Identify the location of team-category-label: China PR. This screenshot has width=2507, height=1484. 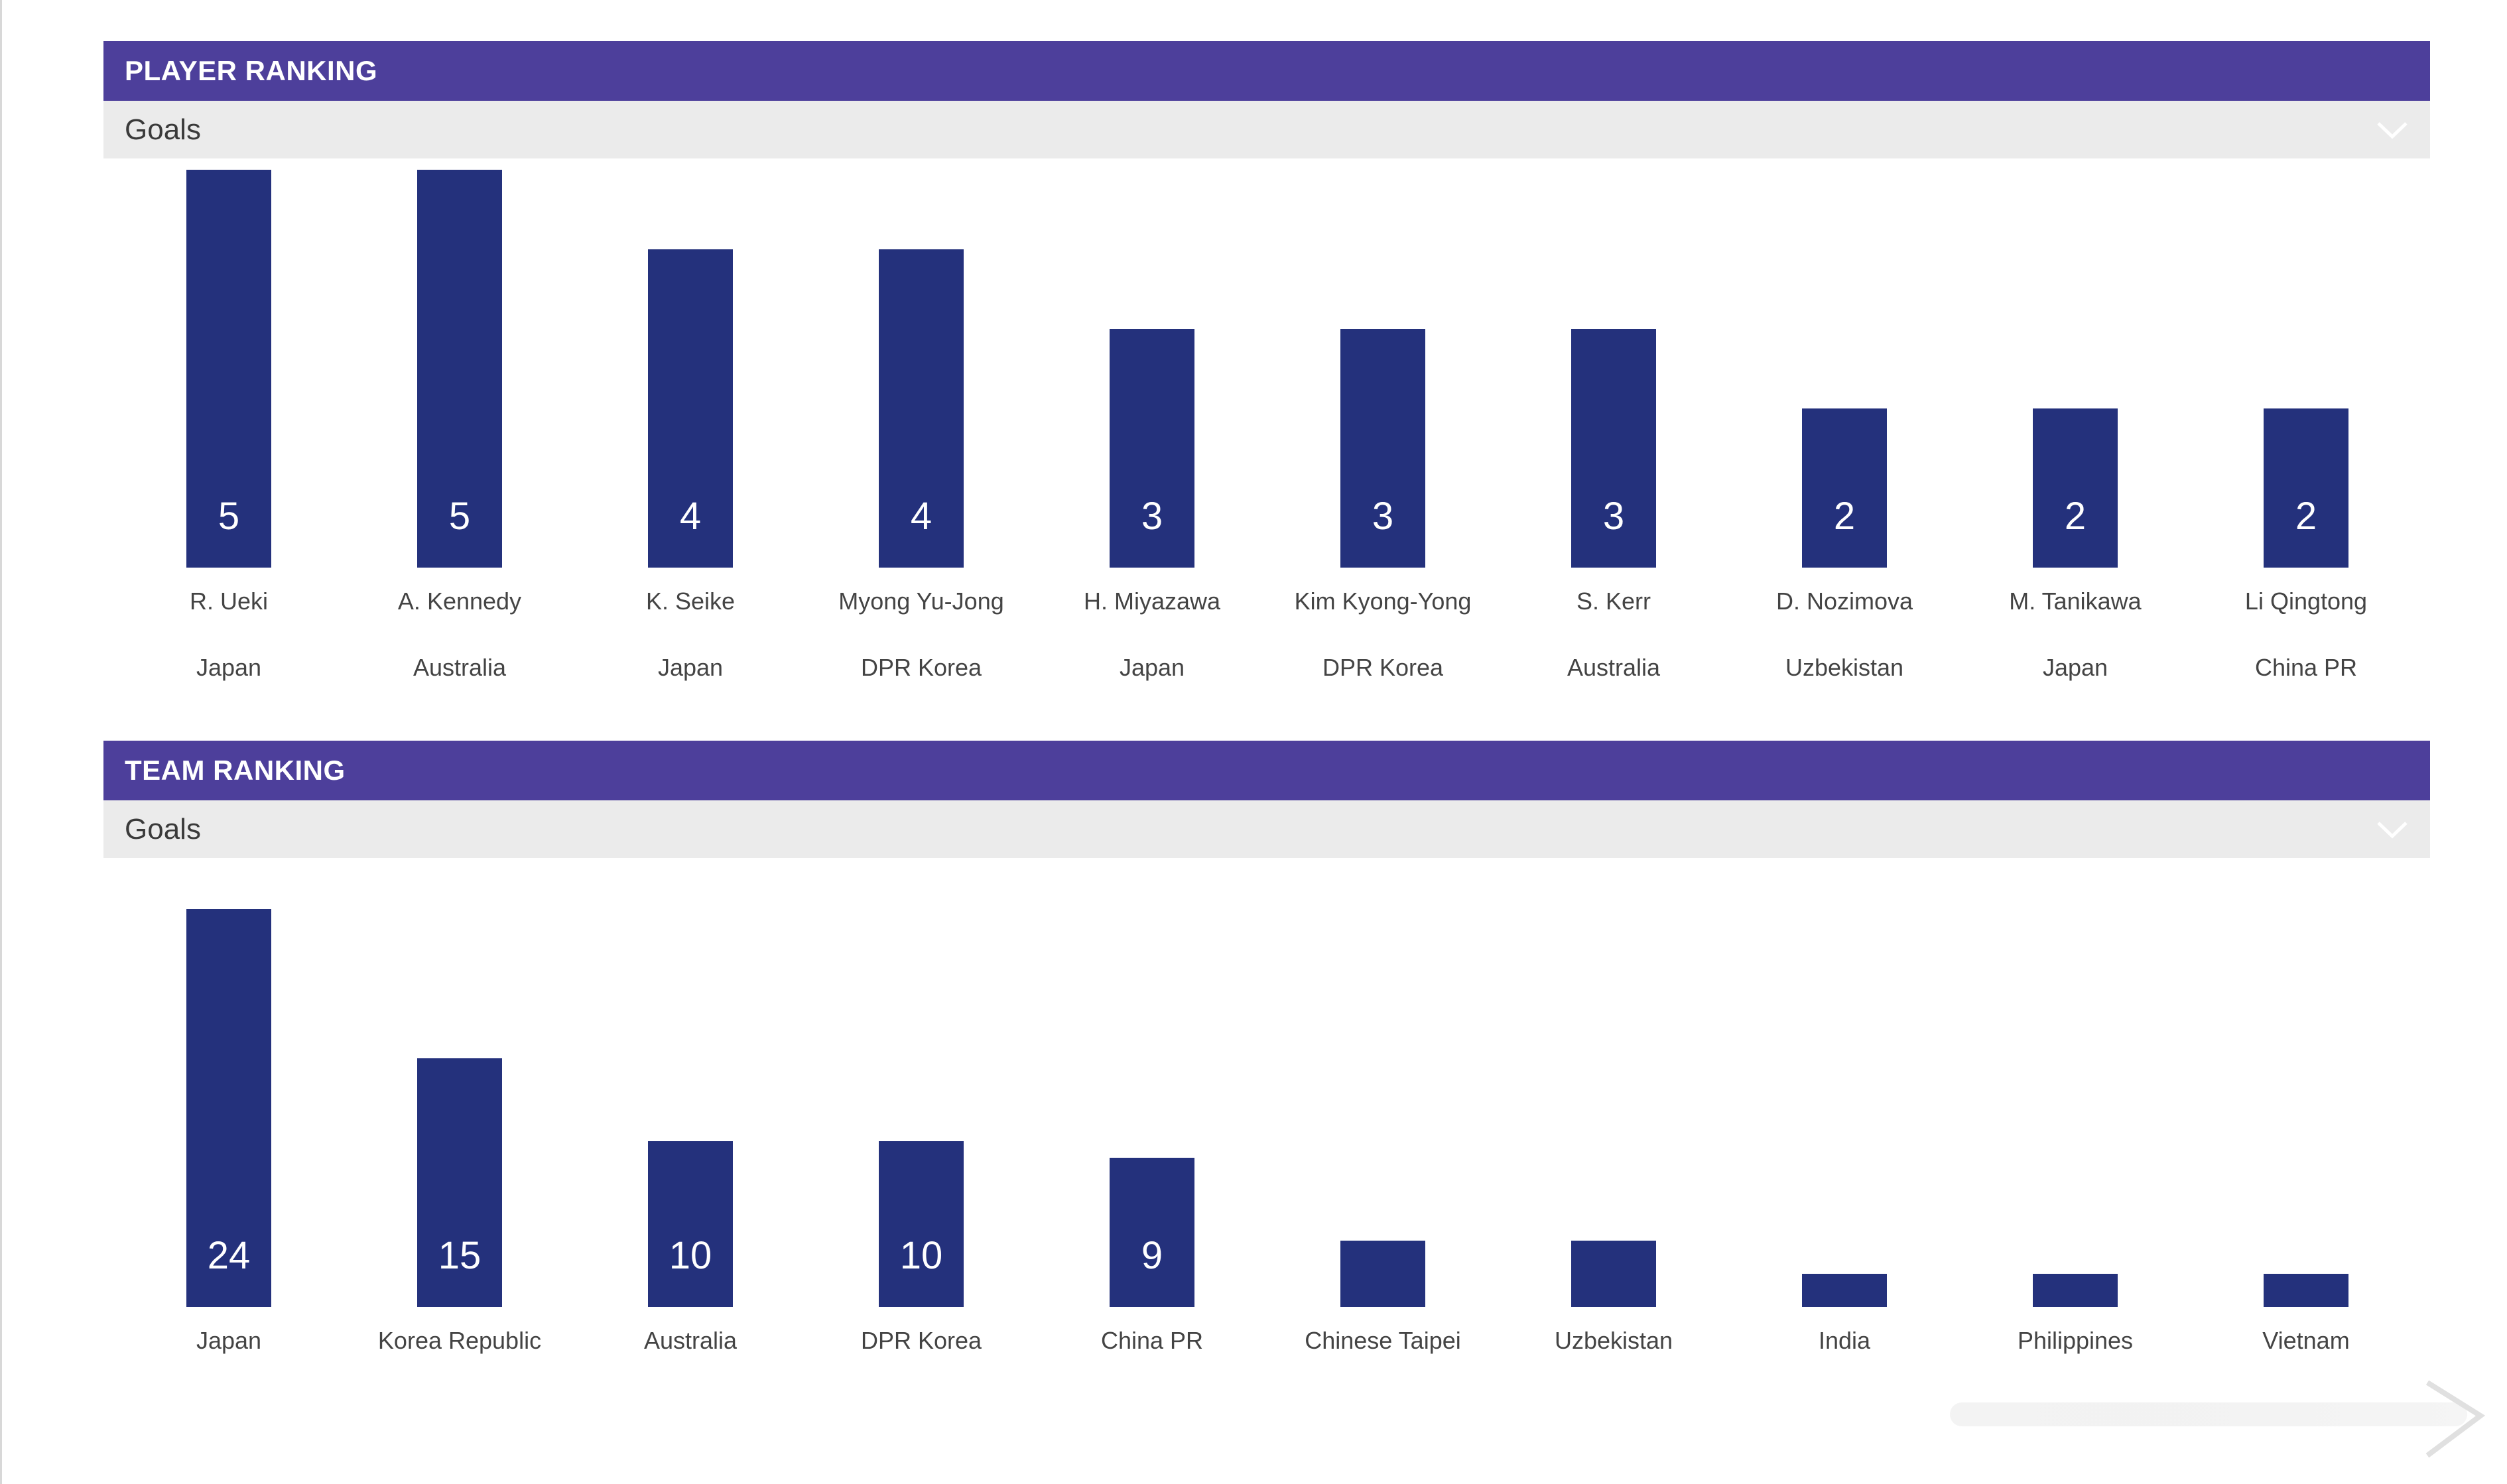
(1152, 1341).